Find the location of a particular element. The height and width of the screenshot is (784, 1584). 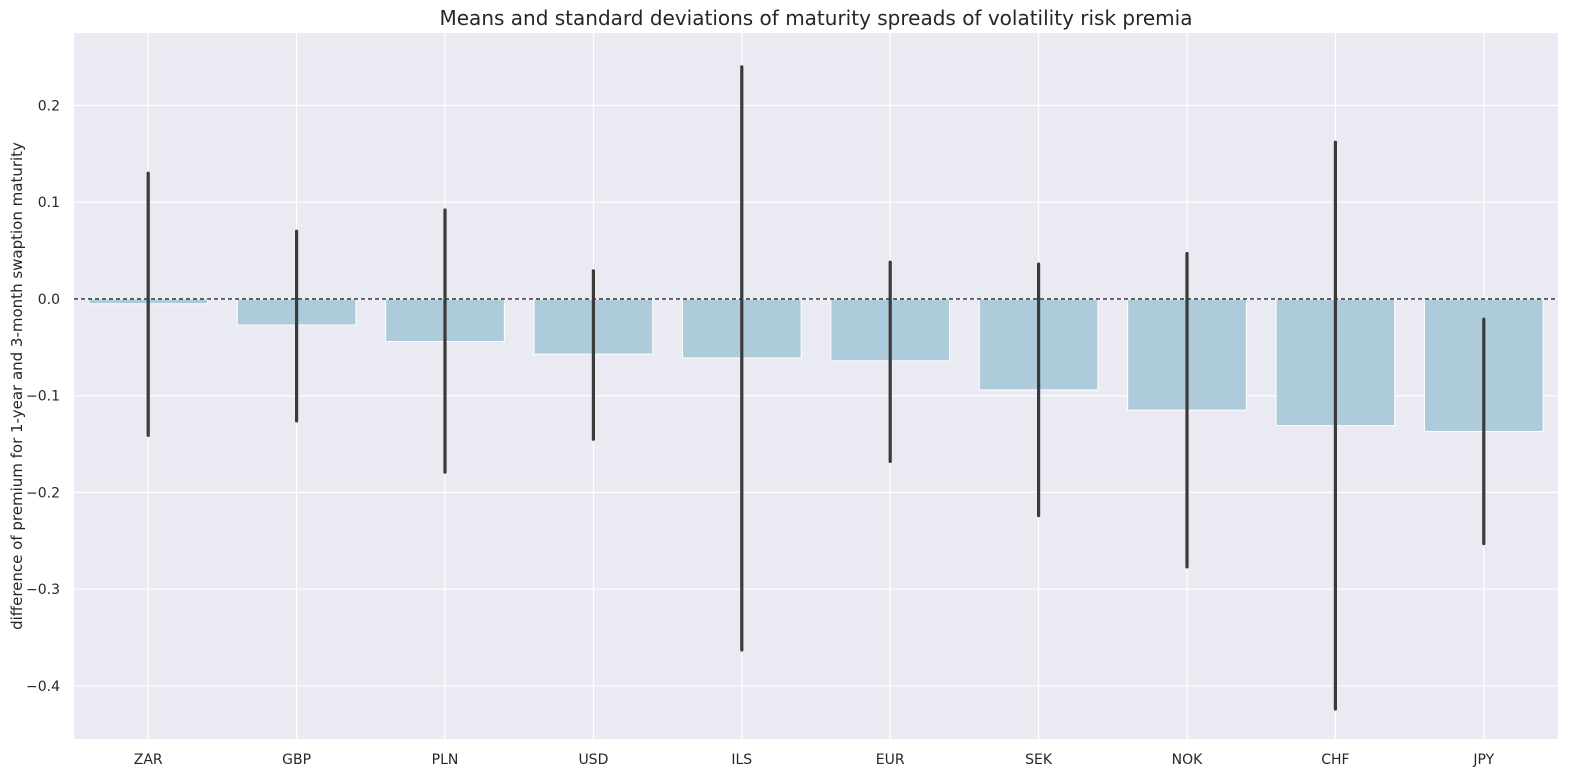

x-tick-label: USD is located at coordinates (593, 760).